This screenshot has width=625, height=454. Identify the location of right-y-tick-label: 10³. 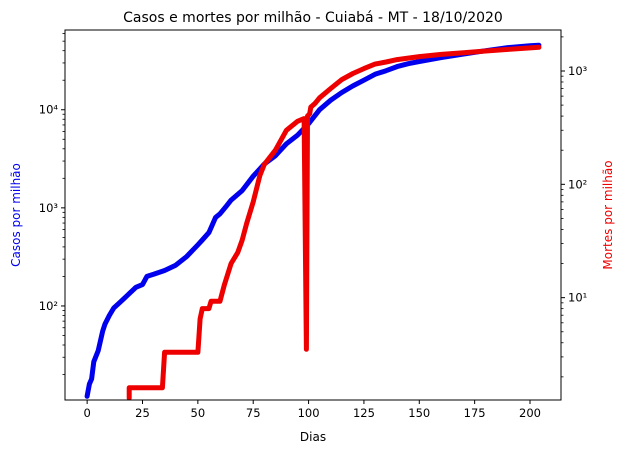
(578, 71).